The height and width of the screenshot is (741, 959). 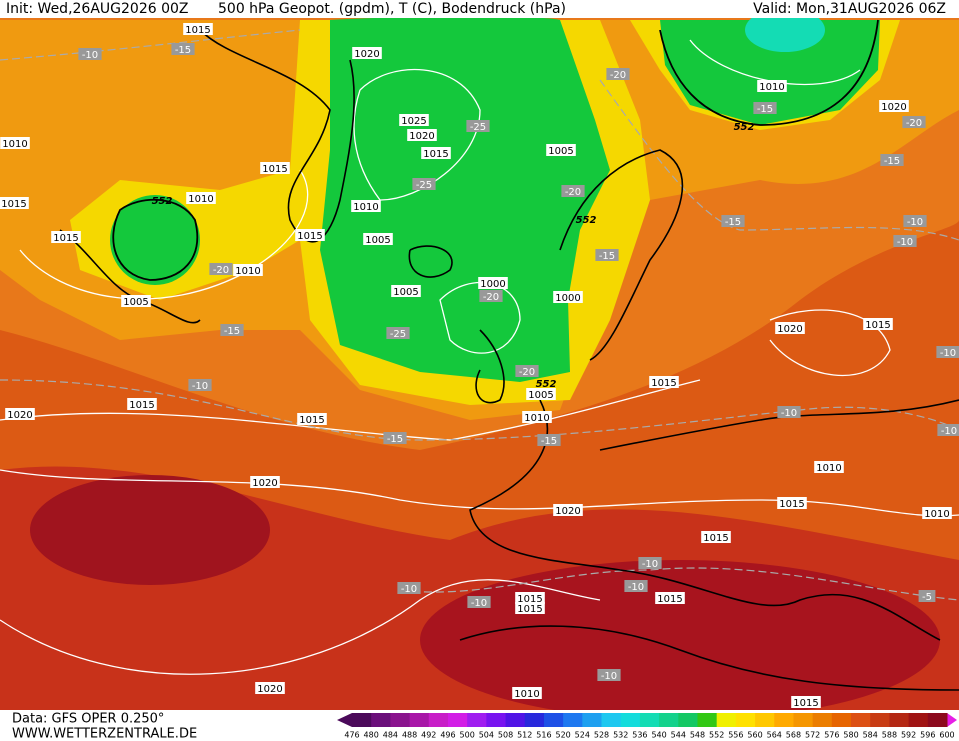 I want to click on legend-tick-label: 504, so click(x=486, y=735).